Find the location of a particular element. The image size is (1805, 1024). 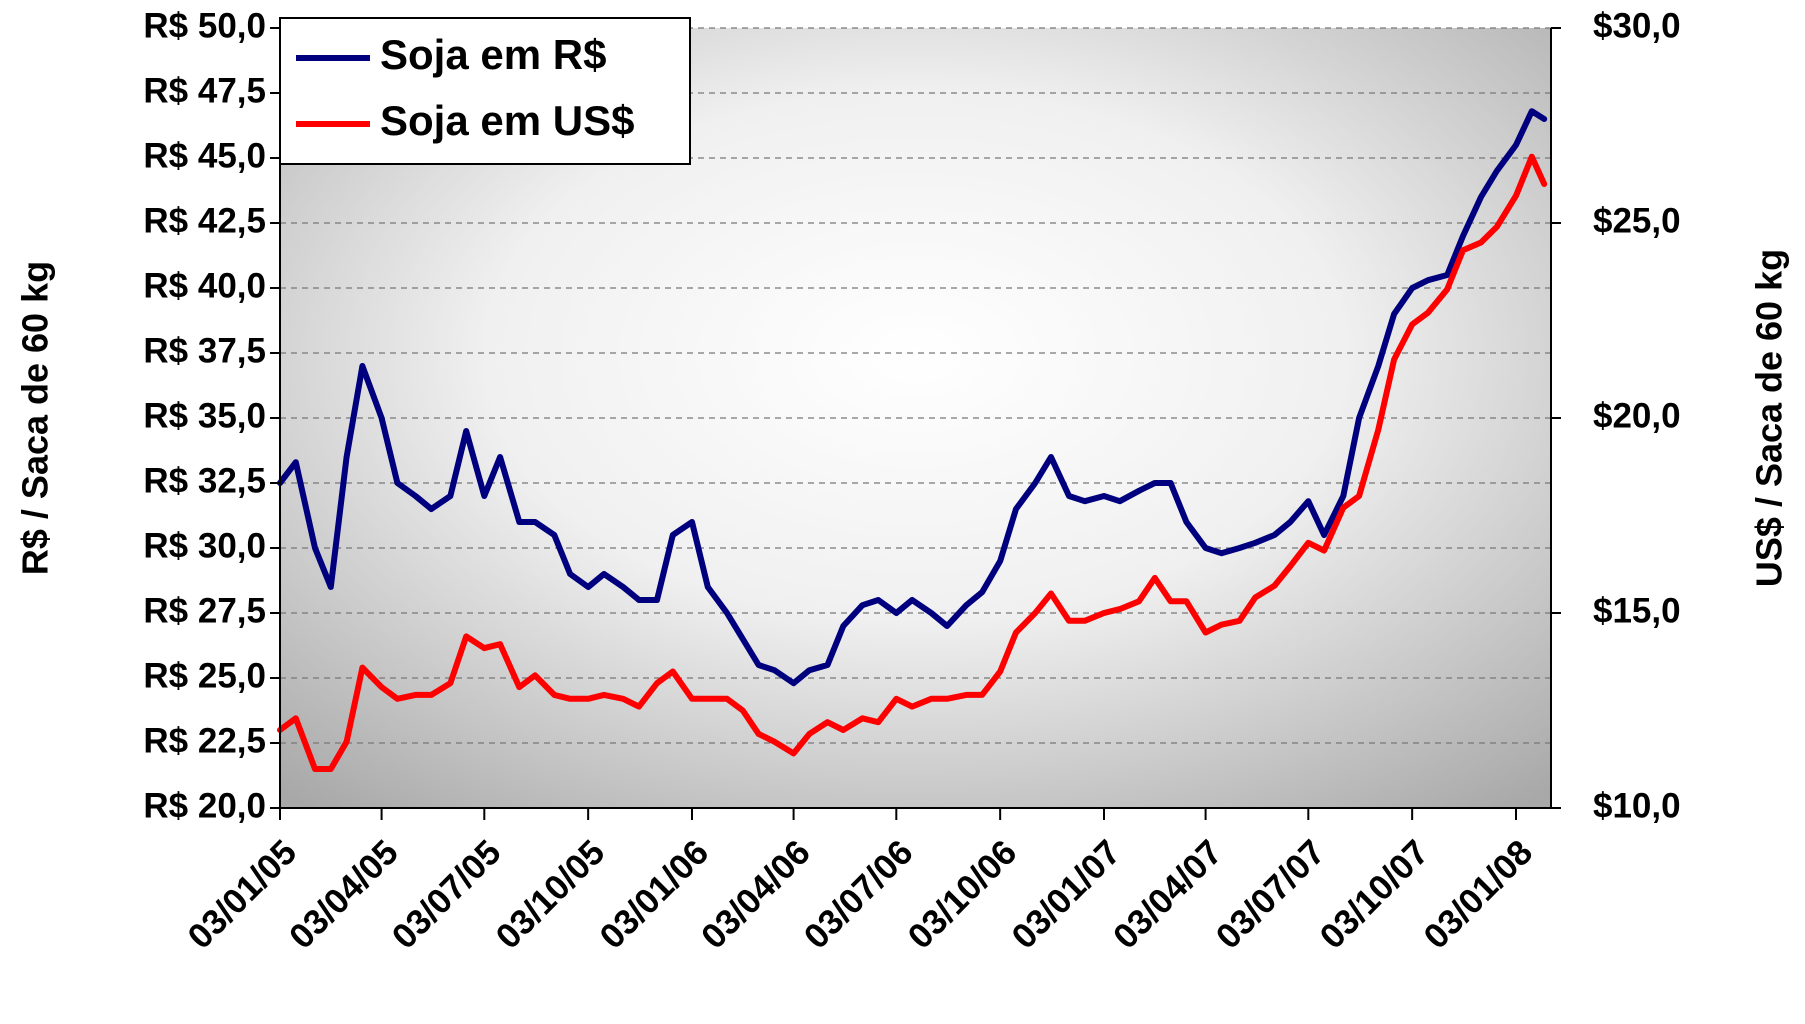

x-tick-label: 03/04/06 is located at coordinates (756, 895).